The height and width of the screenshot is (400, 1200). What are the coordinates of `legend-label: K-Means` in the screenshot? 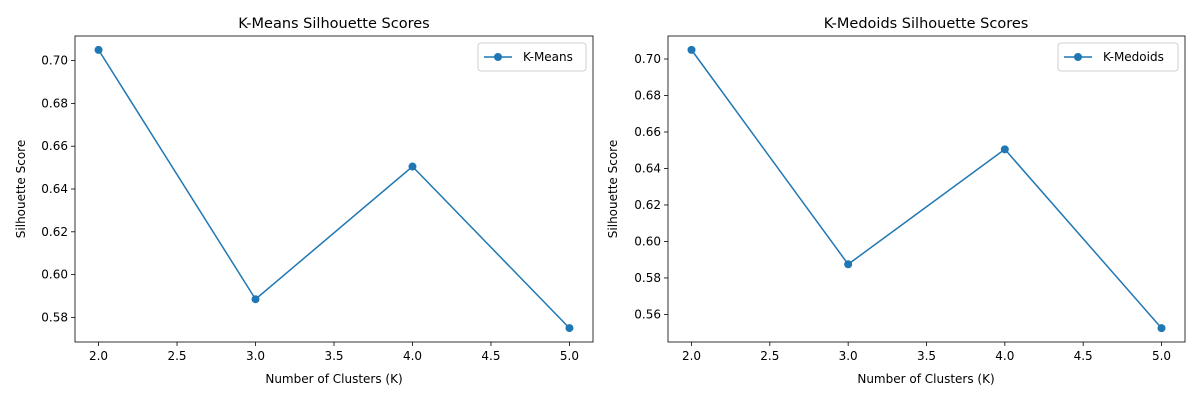 It's located at (548, 57).